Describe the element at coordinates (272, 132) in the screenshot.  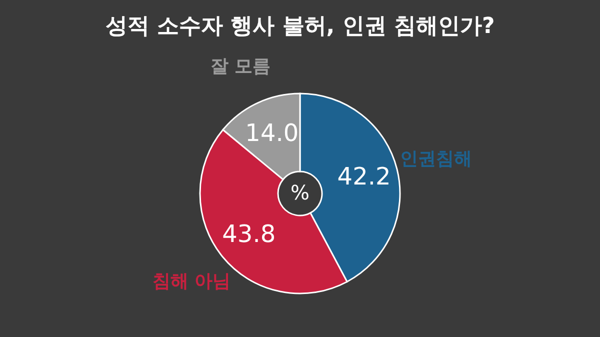
I see `data-label: 14.0` at that location.